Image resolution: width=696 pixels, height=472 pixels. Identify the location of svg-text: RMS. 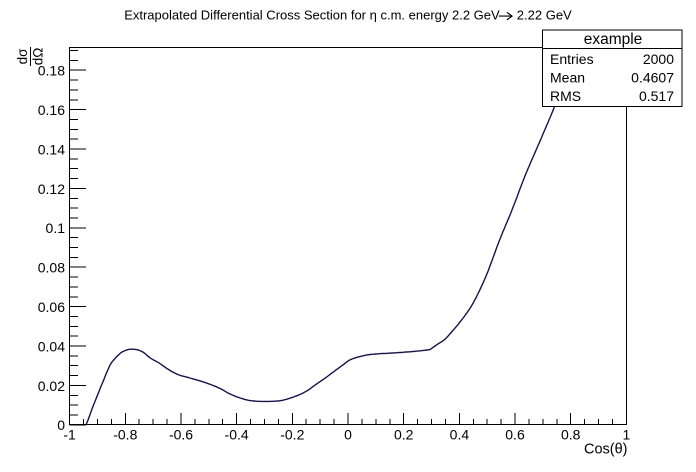
(565, 96).